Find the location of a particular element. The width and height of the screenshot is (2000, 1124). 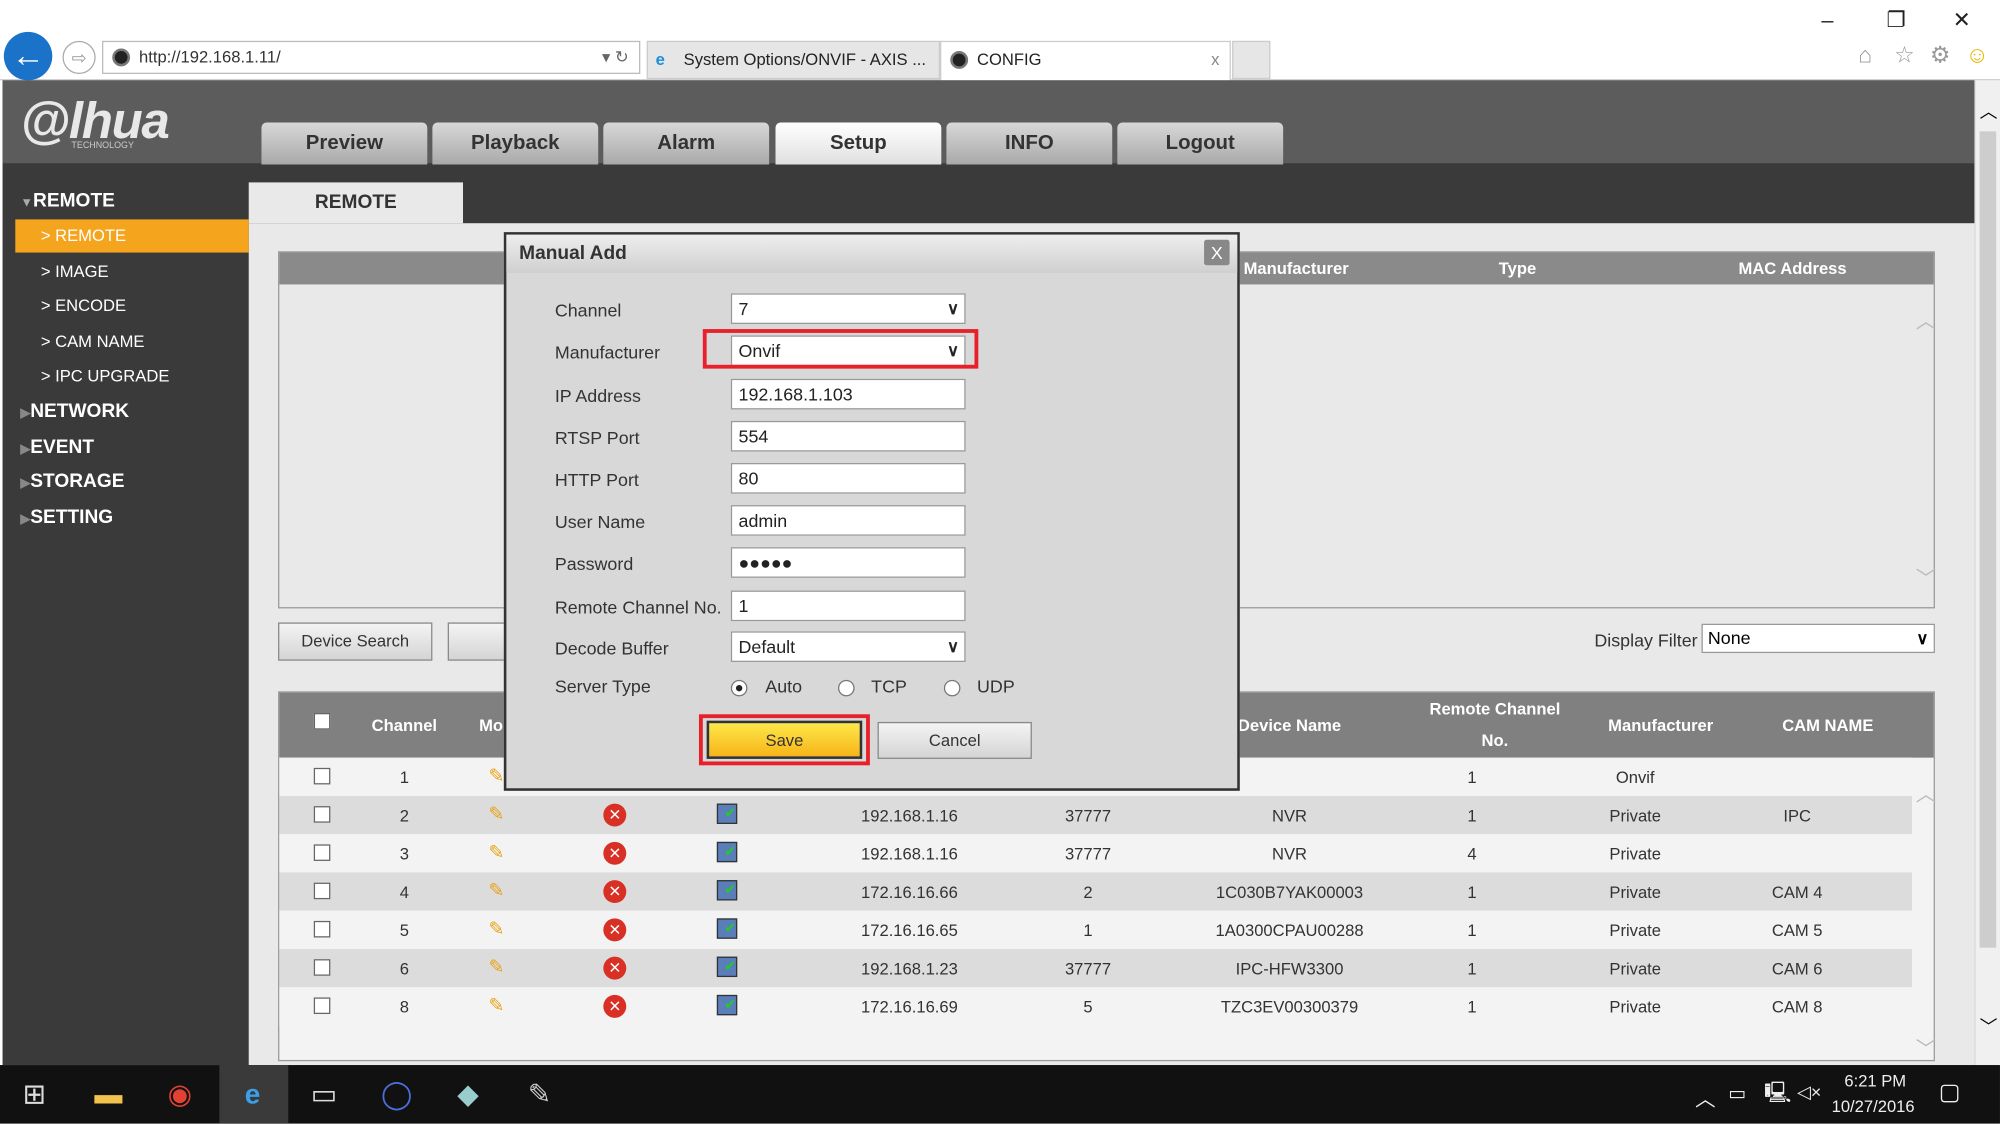

display-filter-select: None ∨ is located at coordinates (1818, 638).